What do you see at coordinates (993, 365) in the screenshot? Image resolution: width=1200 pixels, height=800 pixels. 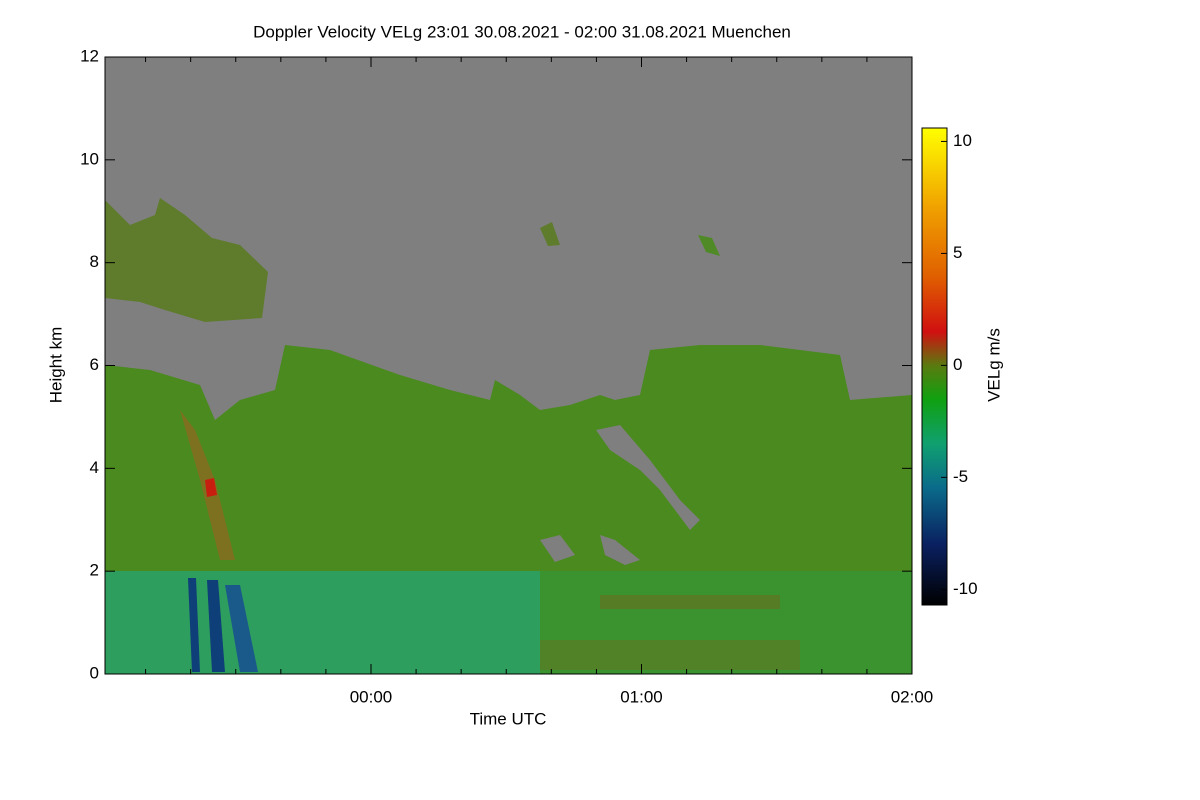 I see `colorbar-label: VELg m/s` at bounding box center [993, 365].